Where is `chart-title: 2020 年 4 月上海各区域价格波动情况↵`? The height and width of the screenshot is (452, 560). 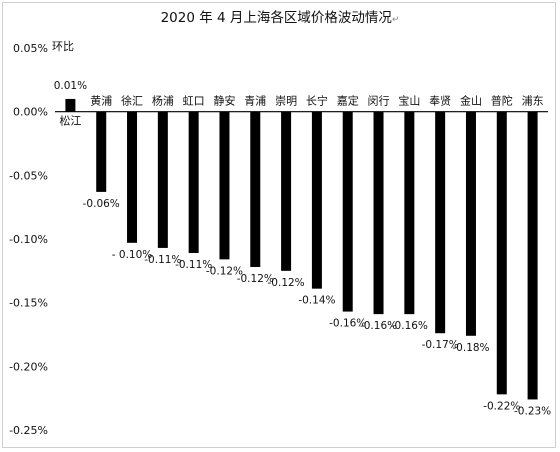
chart-title: 2020 年 4 月上海各区域价格波动情况↵ is located at coordinates (280, 18).